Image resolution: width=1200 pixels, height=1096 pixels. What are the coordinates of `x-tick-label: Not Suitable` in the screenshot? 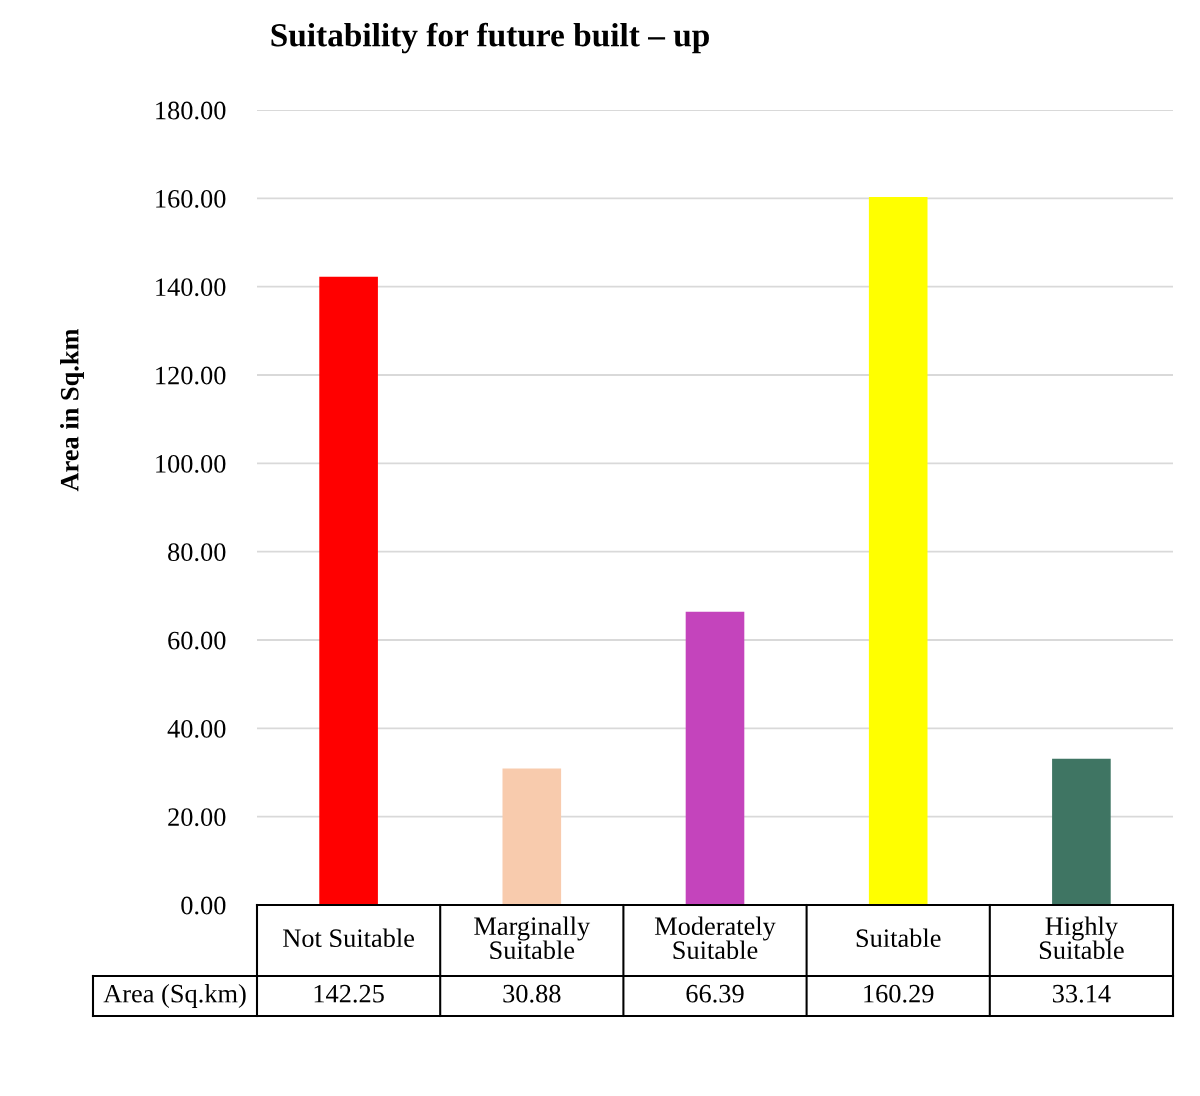 It's located at (349, 938).